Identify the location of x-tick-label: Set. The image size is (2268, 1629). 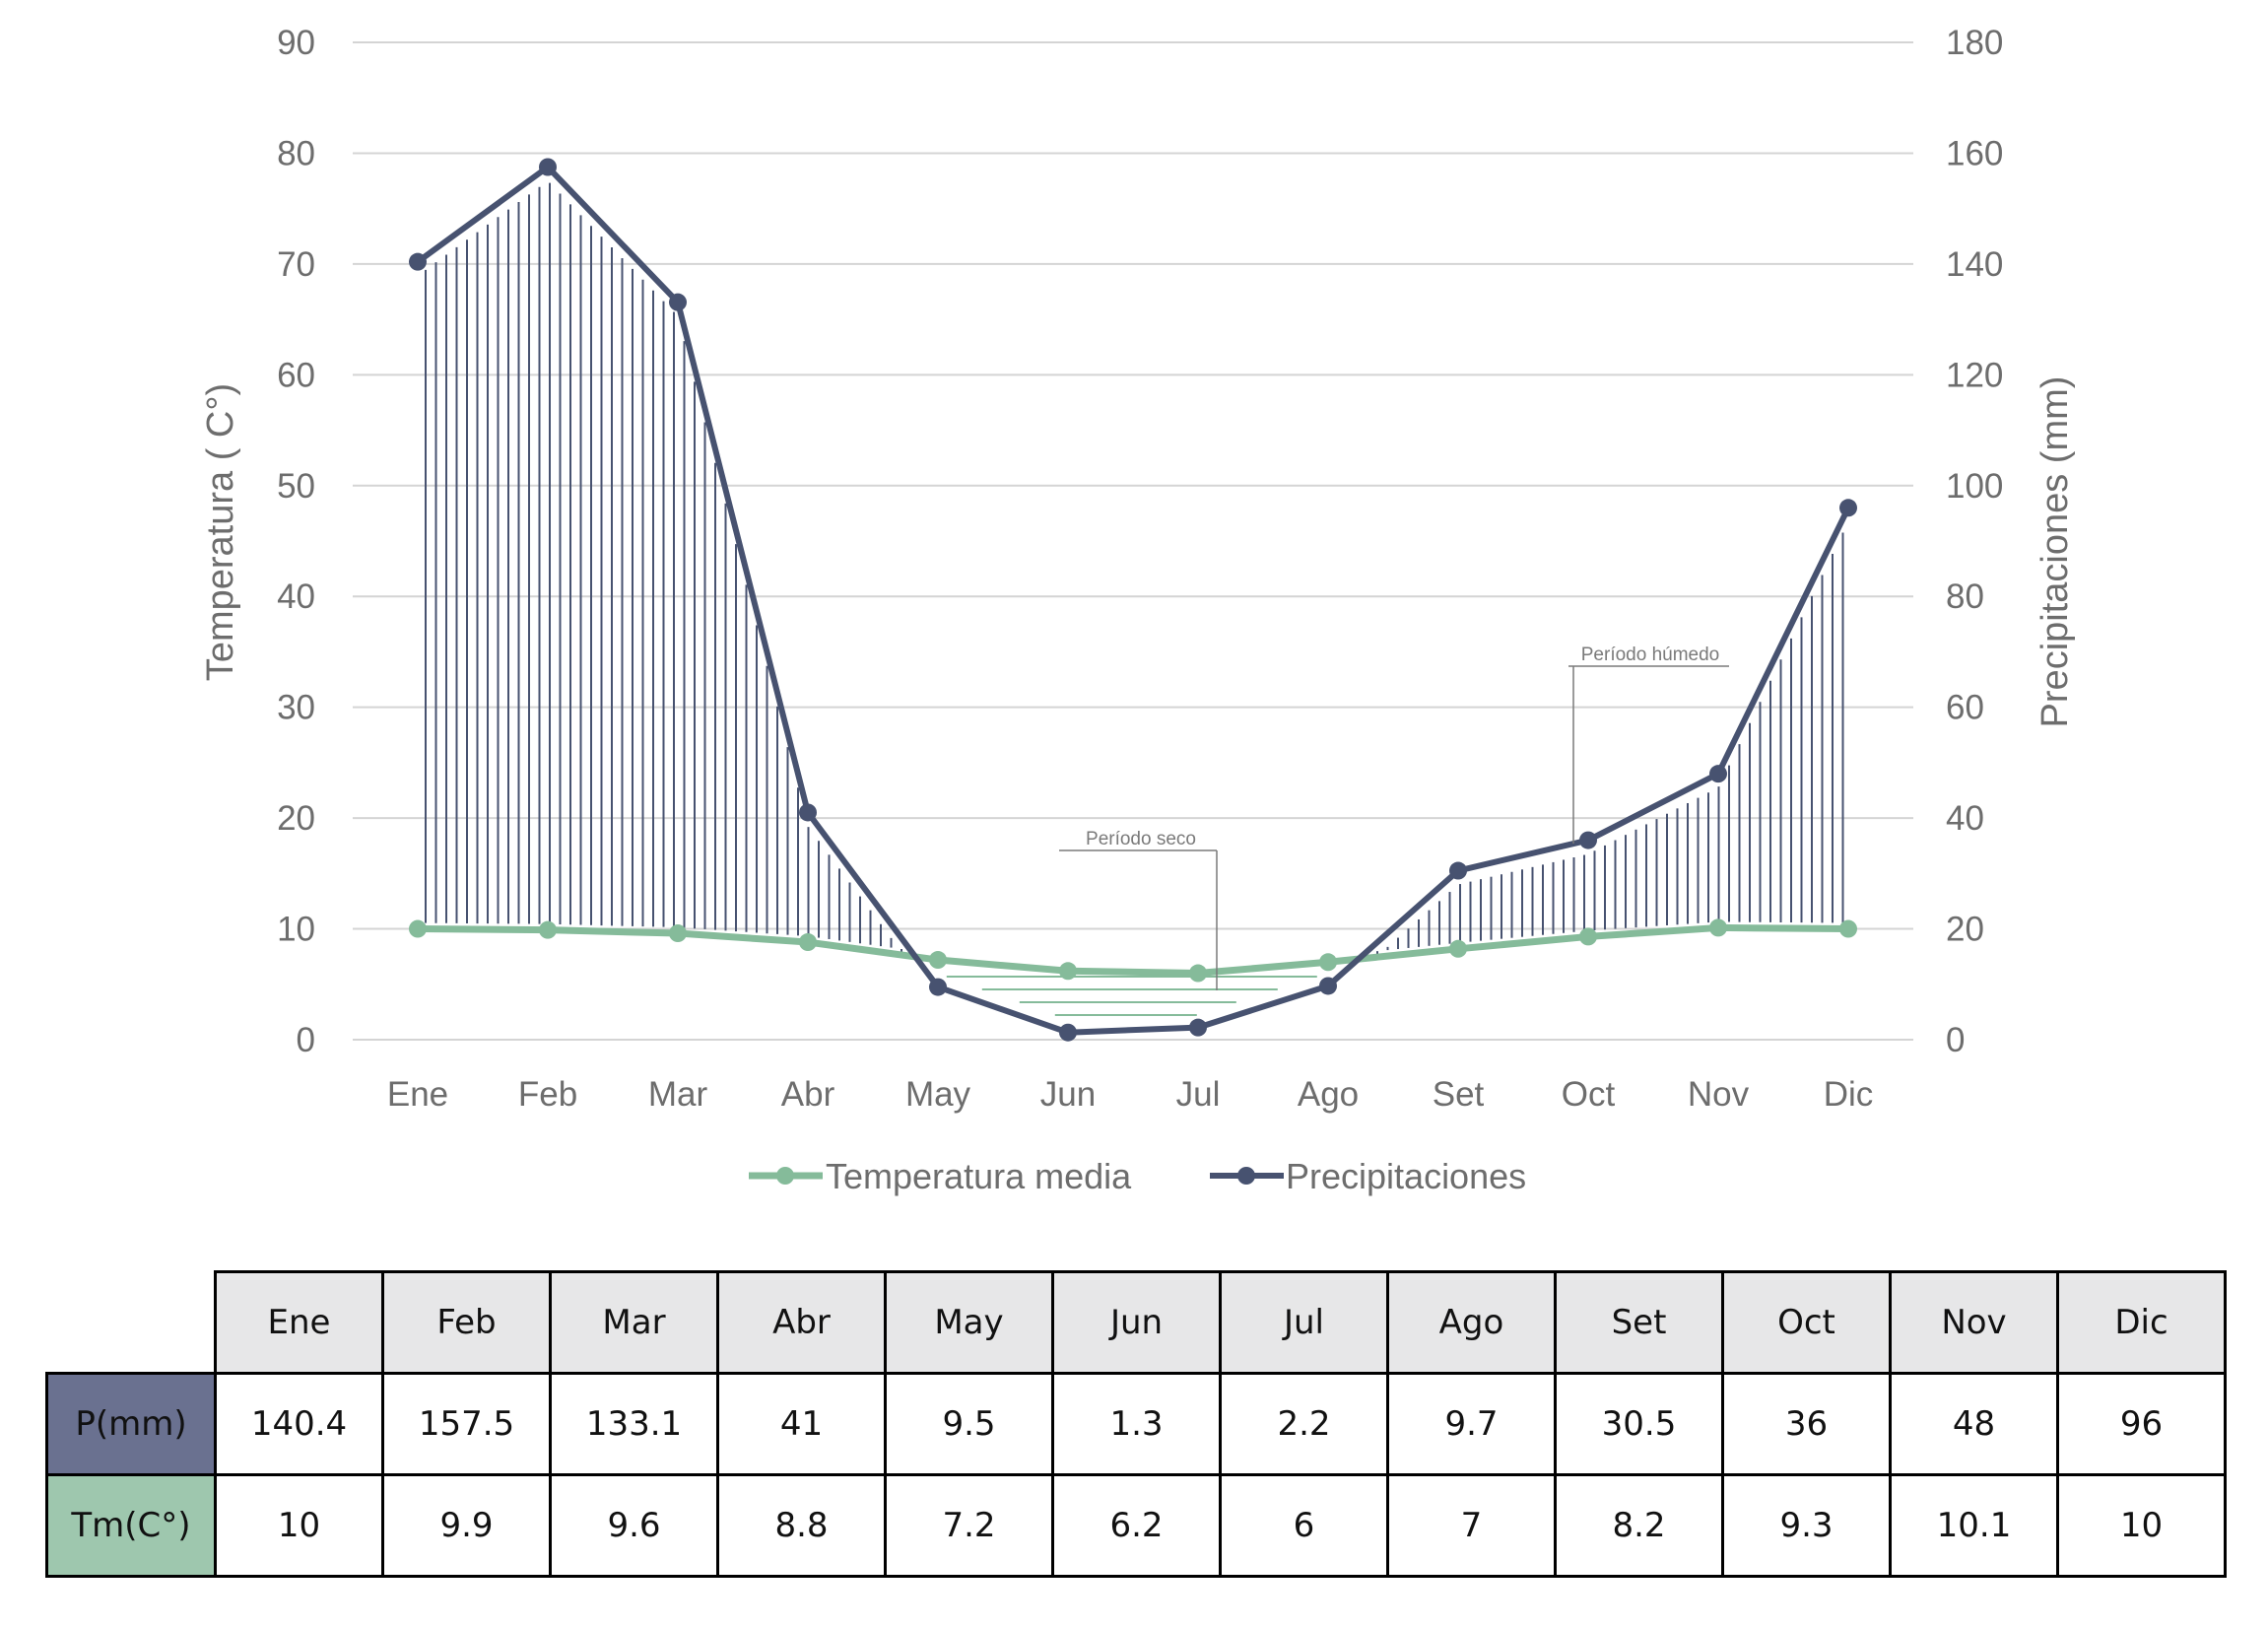
(1459, 1094).